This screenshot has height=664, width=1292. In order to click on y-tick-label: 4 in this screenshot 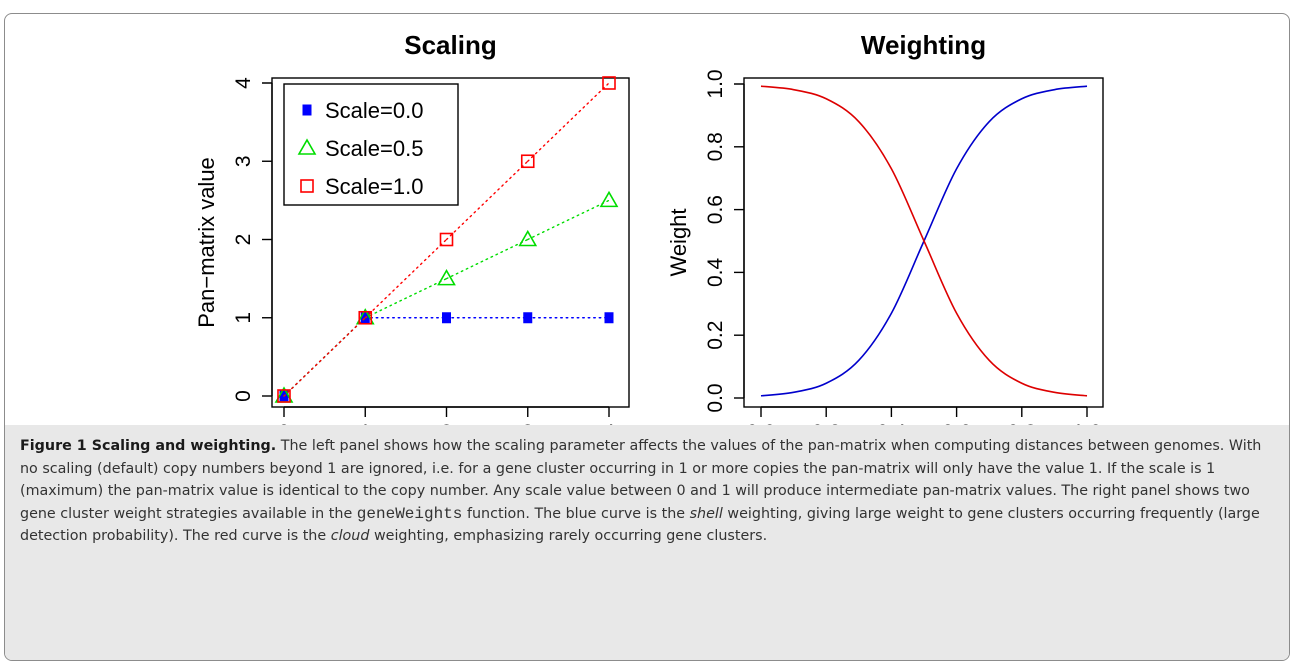, I will do `click(243, 83)`.